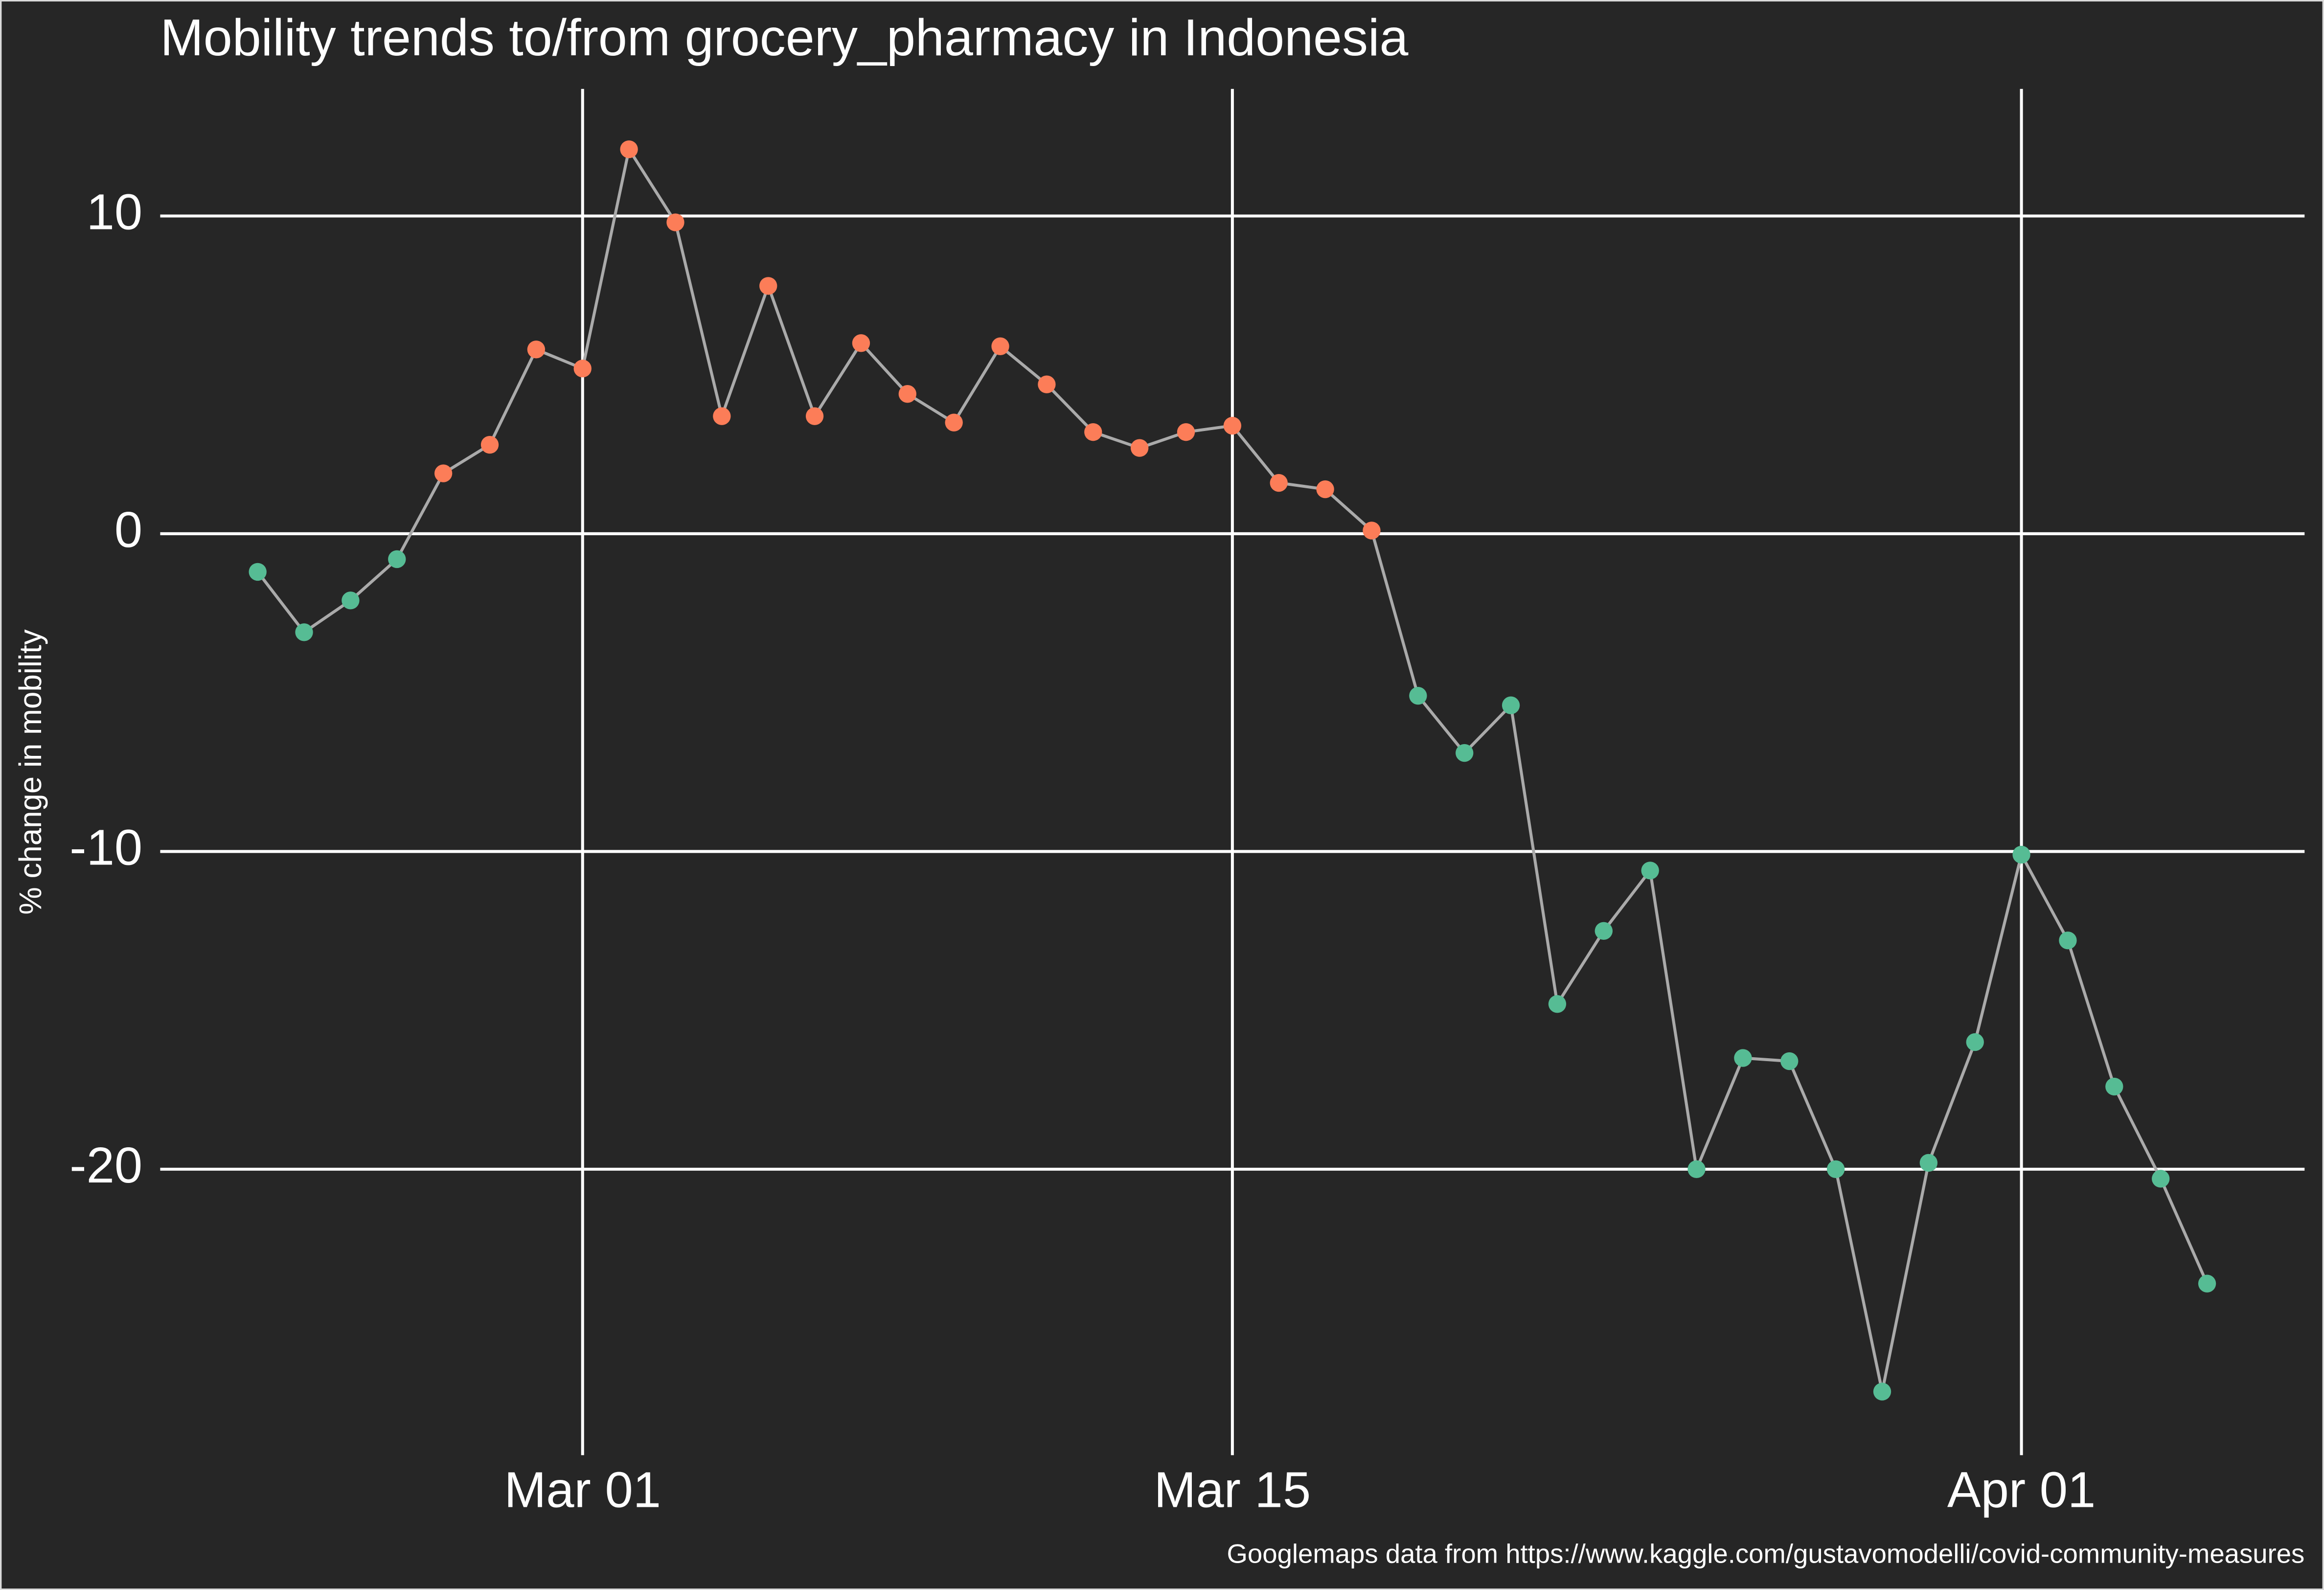 This screenshot has height=1590, width=2324. Describe the element at coordinates (106, 848) in the screenshot. I see `y-tick-label: -10` at that location.